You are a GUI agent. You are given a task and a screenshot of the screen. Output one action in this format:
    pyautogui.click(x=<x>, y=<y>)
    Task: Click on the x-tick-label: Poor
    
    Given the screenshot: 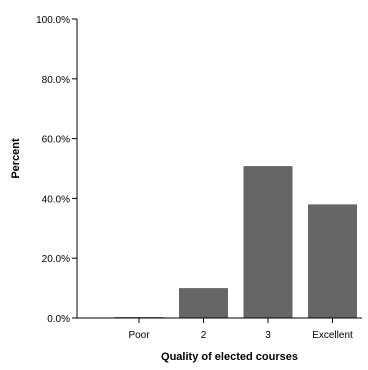 What is the action you would take?
    pyautogui.click(x=139, y=335)
    